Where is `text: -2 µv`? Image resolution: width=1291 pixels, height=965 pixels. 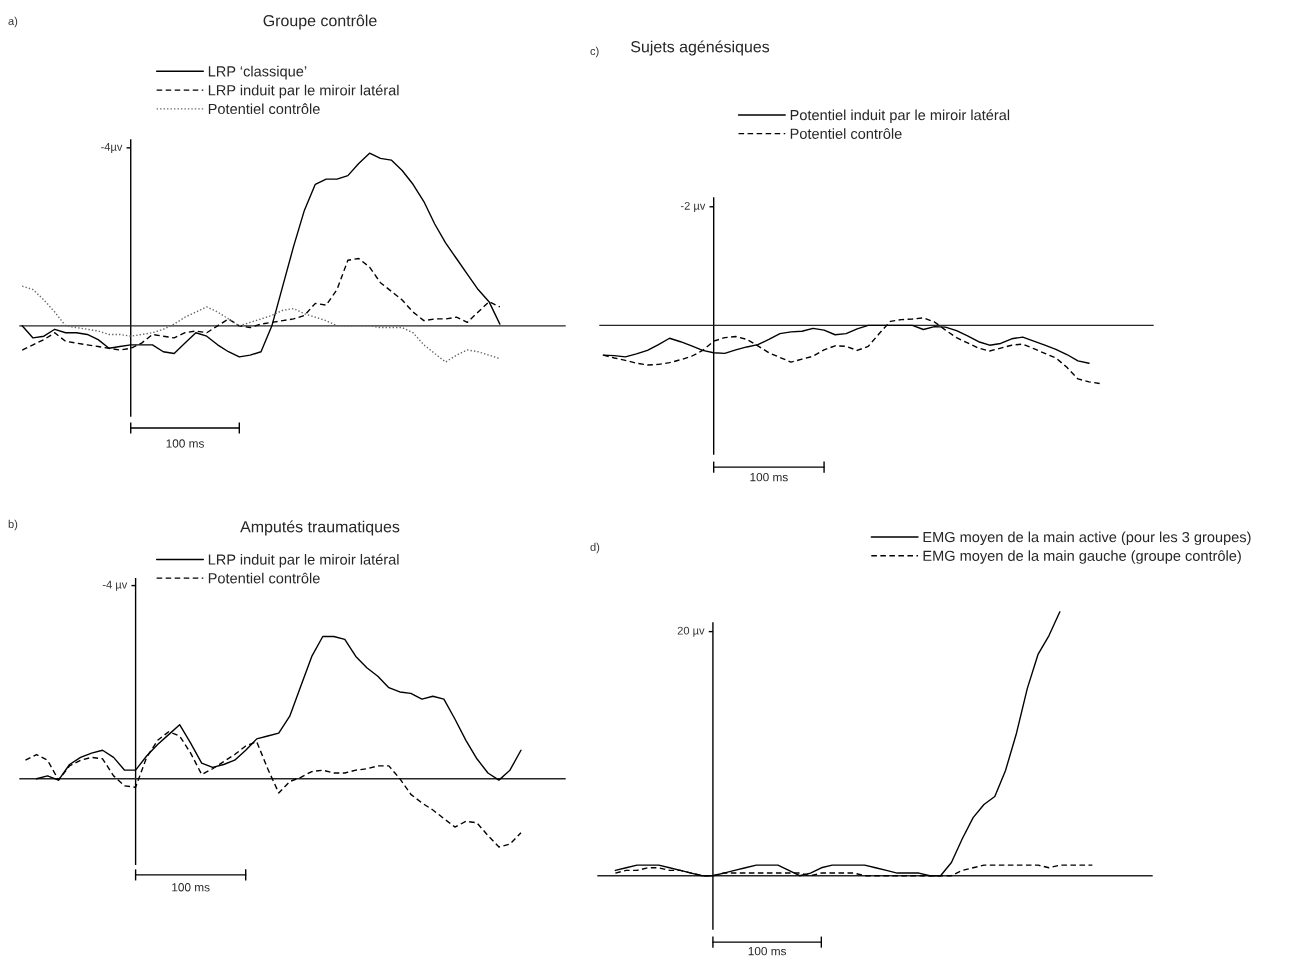
text: -2 µv is located at coordinates (693, 206).